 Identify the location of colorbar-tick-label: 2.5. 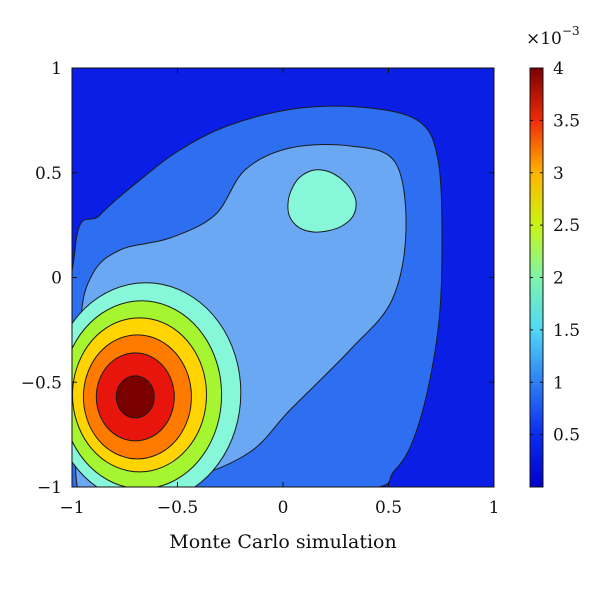
(566, 226).